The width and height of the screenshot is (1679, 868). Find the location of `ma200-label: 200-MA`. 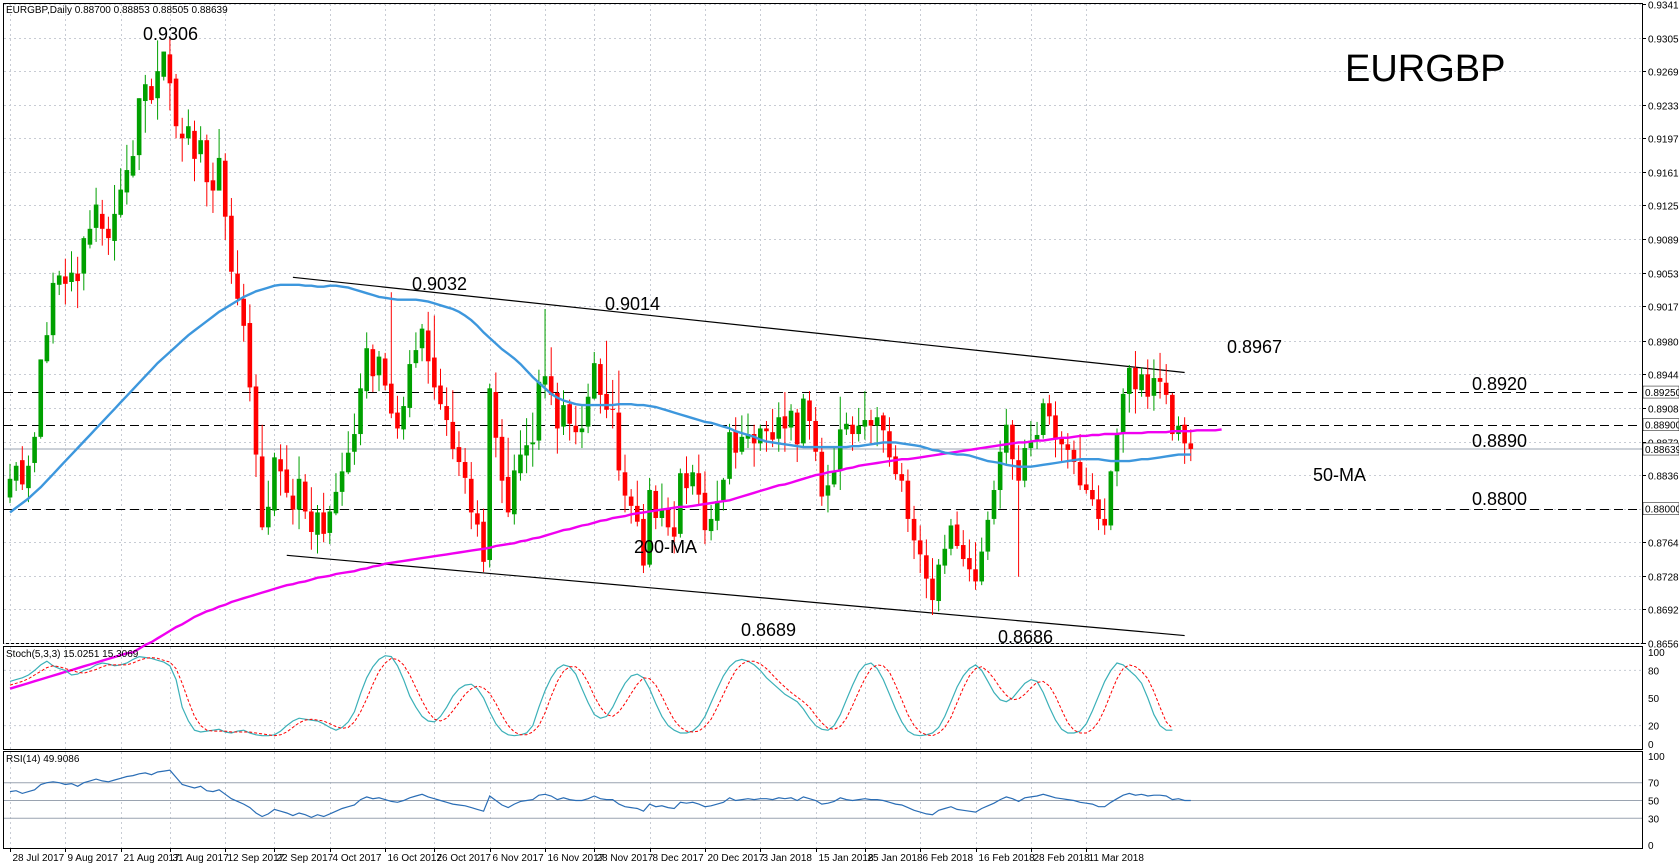

ma200-label: 200-MA is located at coordinates (665, 547).